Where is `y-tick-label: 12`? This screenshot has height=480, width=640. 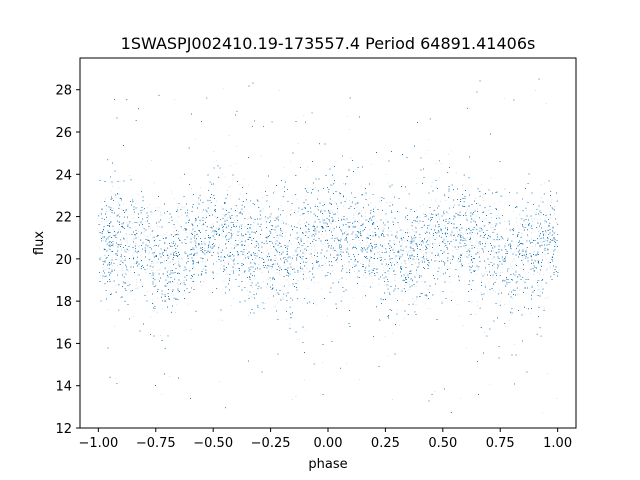
y-tick-label: 12 is located at coordinates (63, 429).